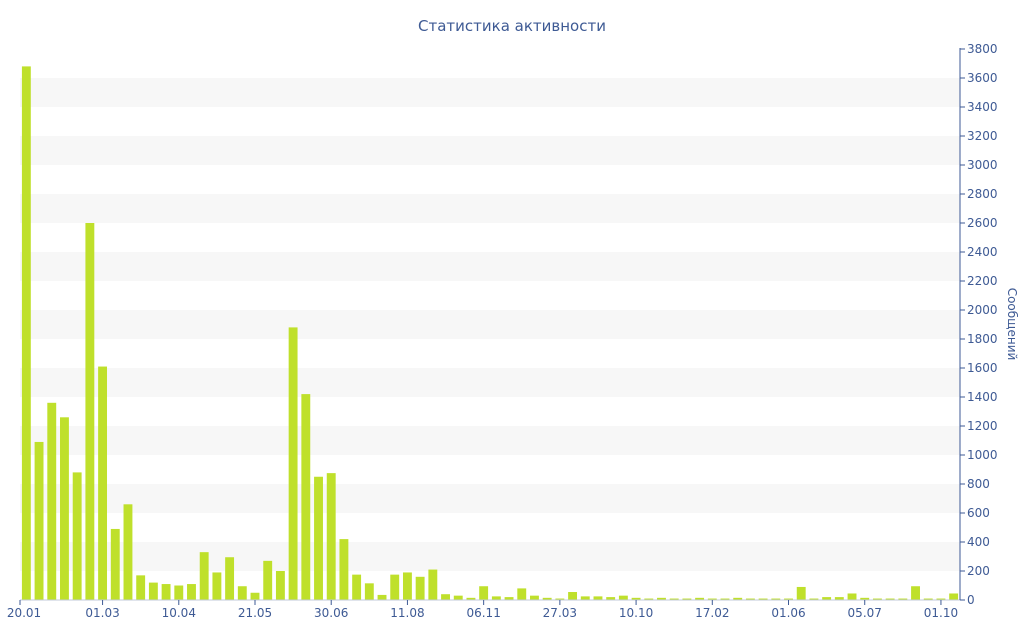 Image resolution: width=1024 pixels, height=640 pixels. What do you see at coordinates (982, 252) in the screenshot?
I see `y-tick-label: 2400` at bounding box center [982, 252].